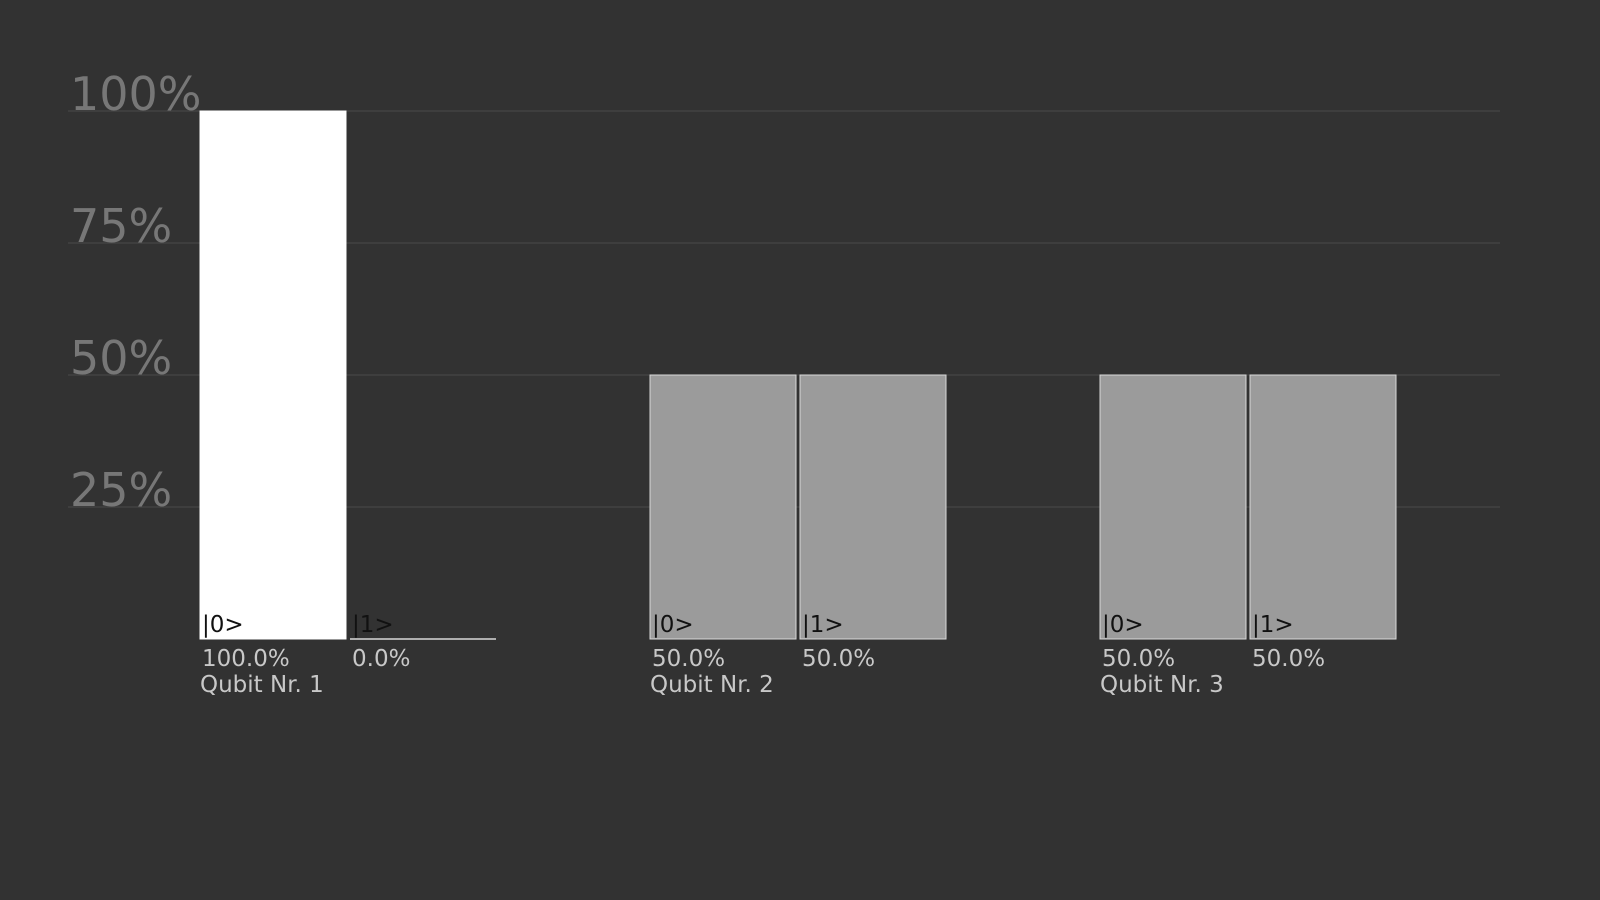  I want to click on qubit-group-label: Qubit Nr. 1, so click(262, 685).